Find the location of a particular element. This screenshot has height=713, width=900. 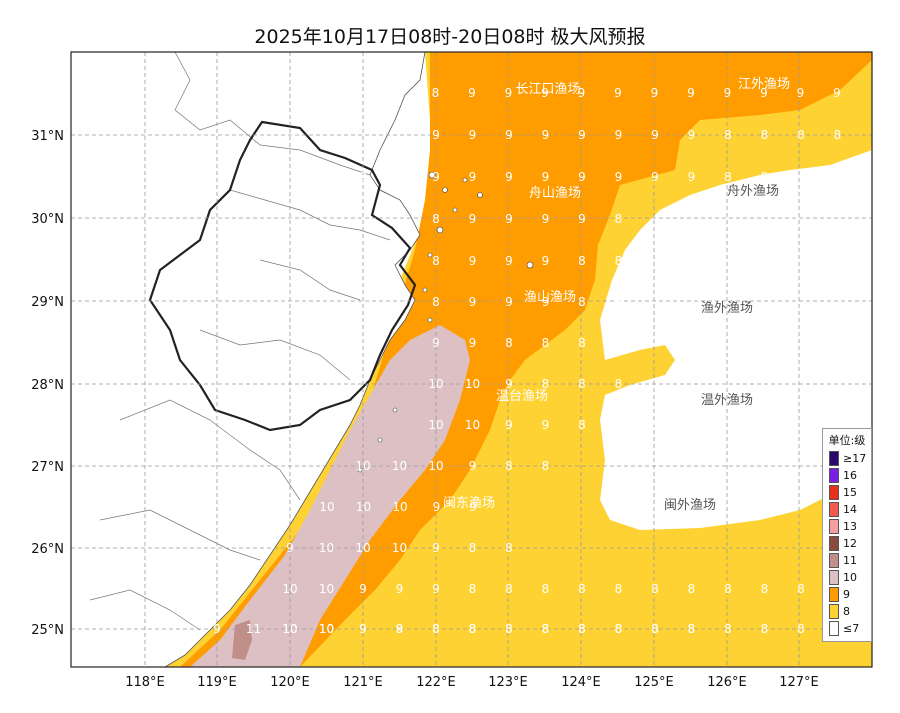

fishing-zone-label: 渔外渔场 is located at coordinates (727, 308).